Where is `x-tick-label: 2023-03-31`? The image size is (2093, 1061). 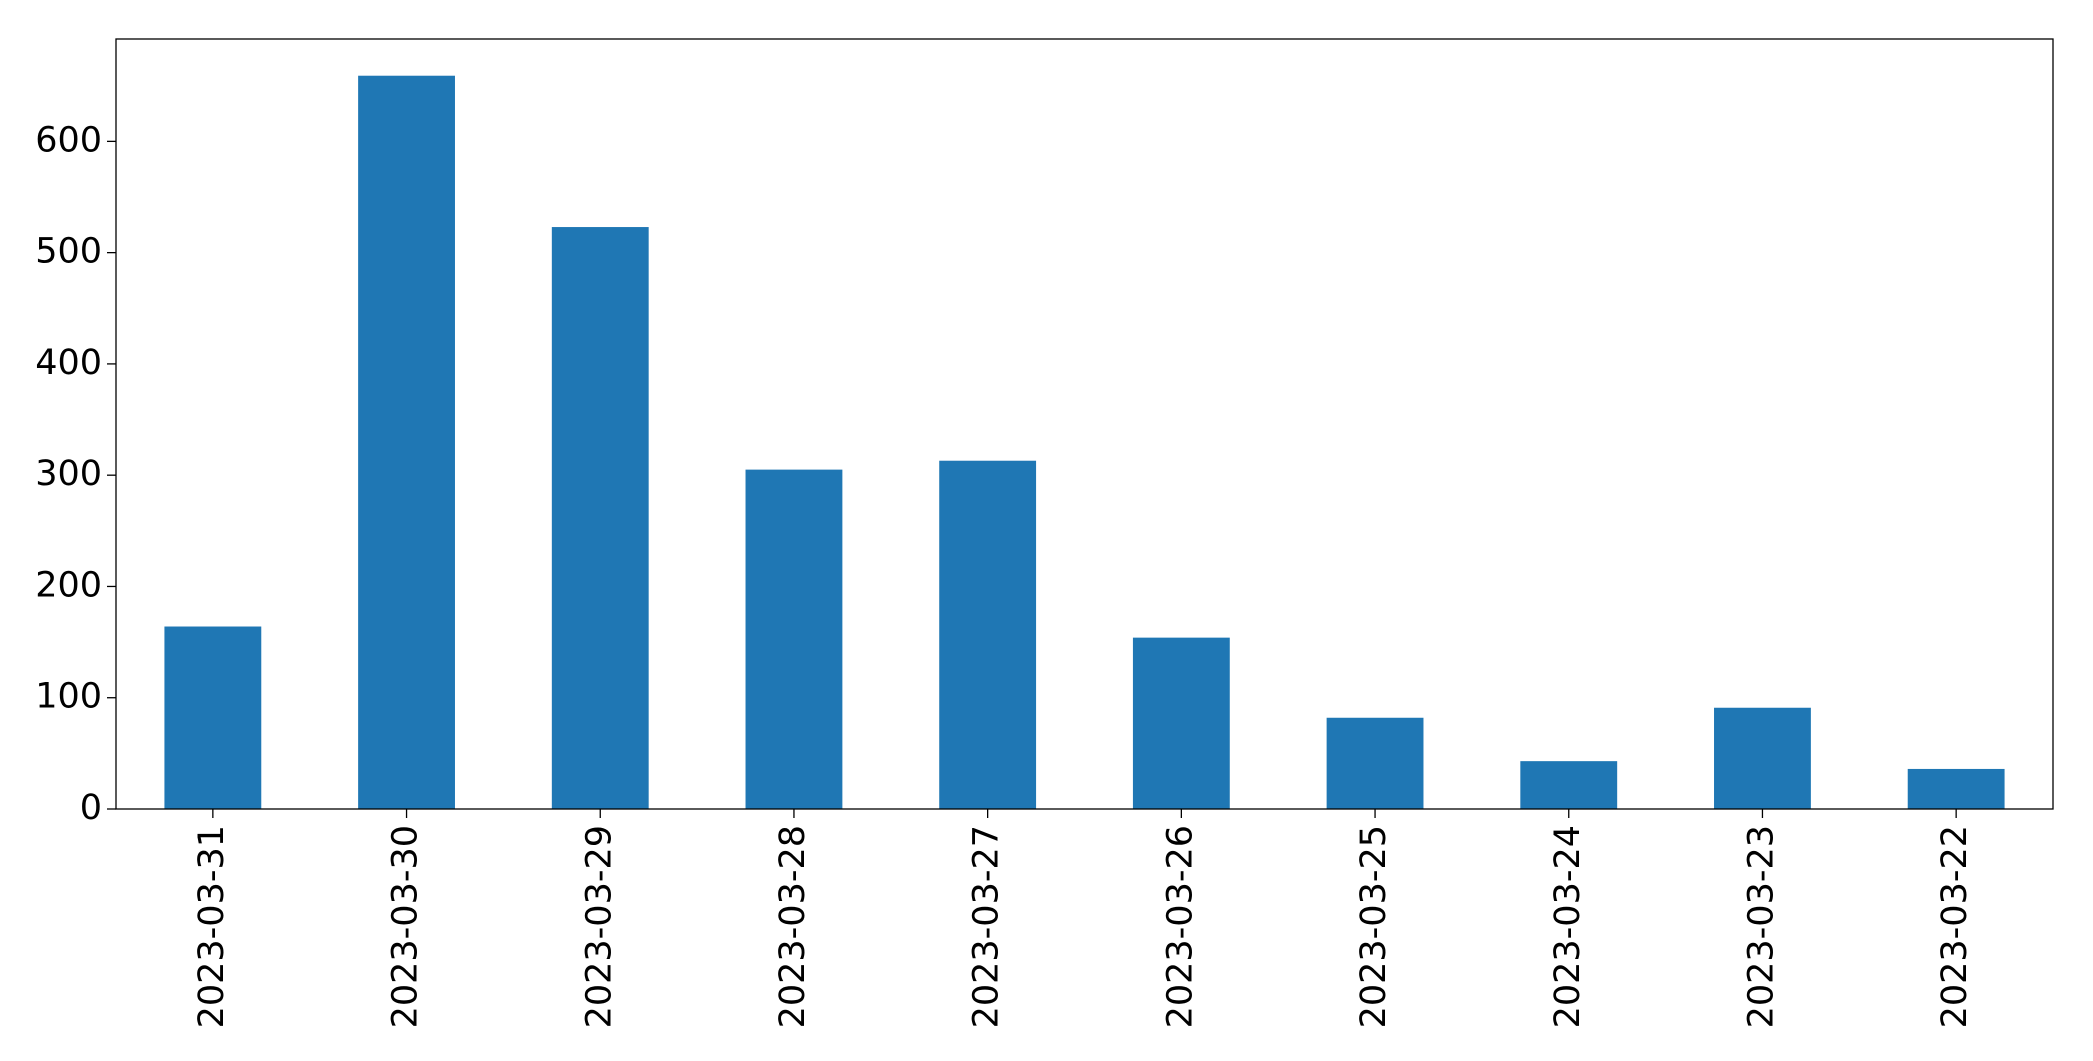
x-tick-label: 2023-03-31 is located at coordinates (212, 926).